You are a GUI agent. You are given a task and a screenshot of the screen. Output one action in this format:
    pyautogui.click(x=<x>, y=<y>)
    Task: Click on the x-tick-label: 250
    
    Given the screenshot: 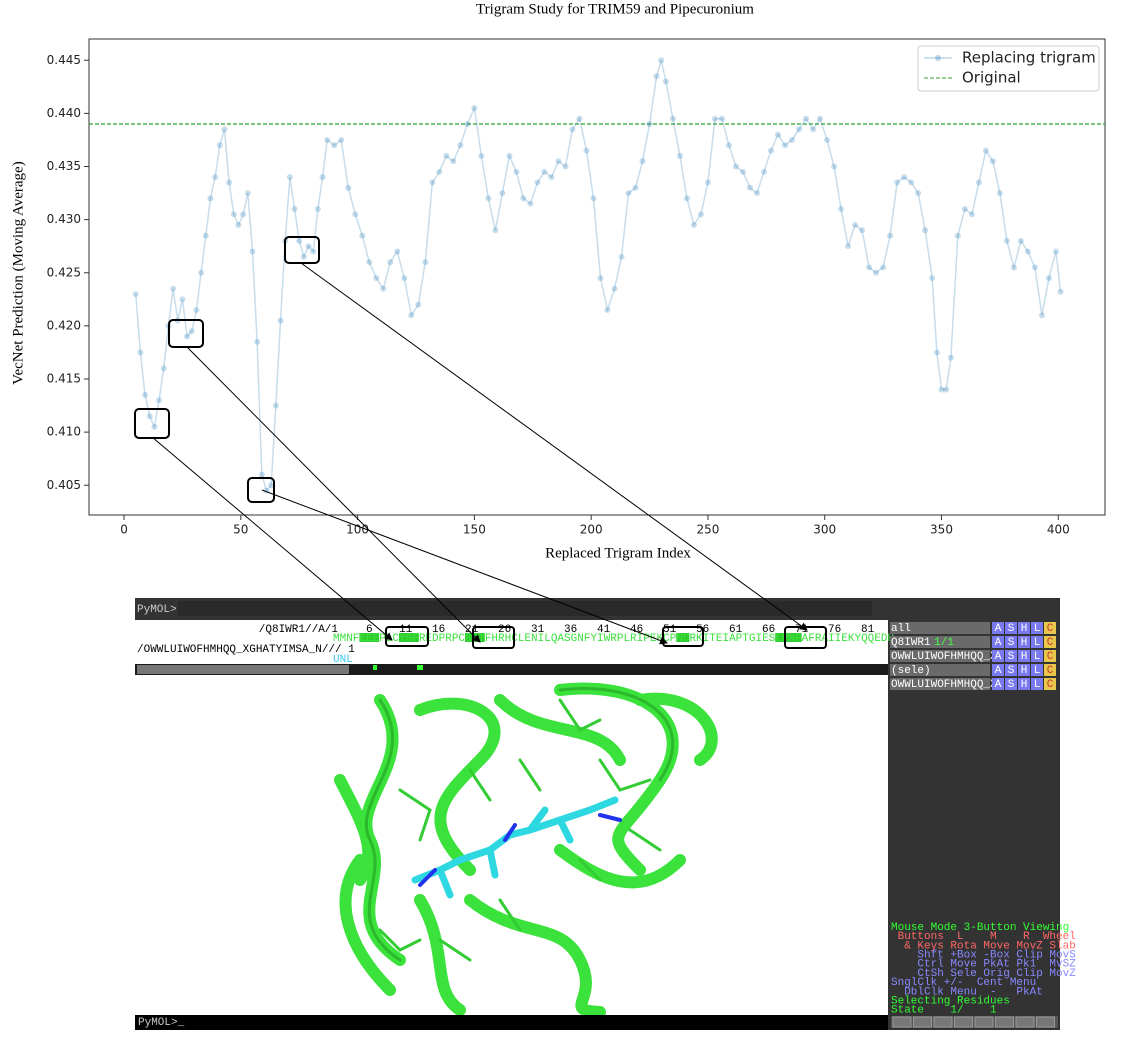 What is the action you would take?
    pyautogui.click(x=707, y=530)
    